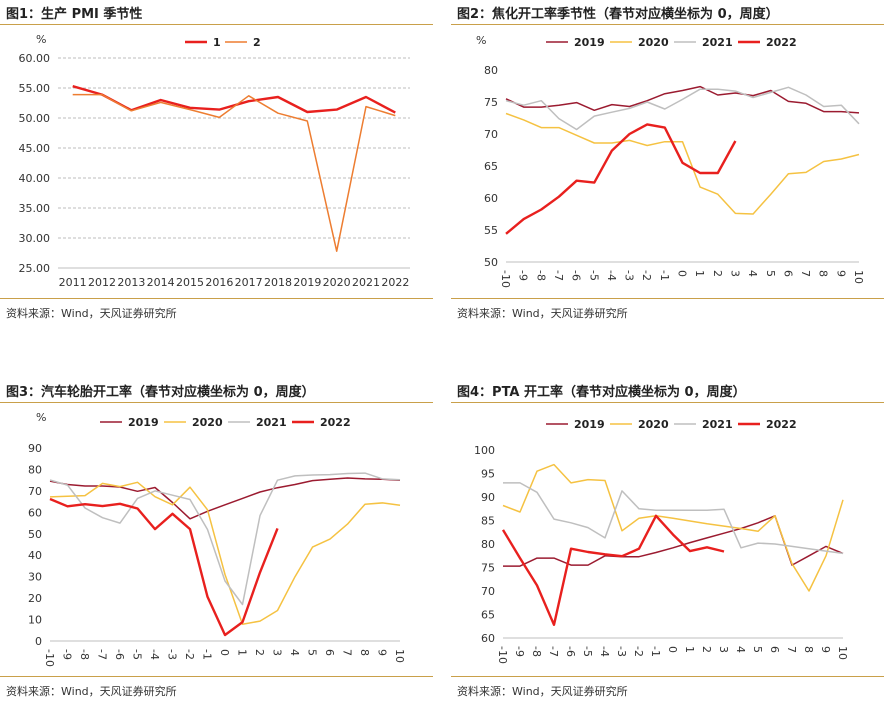  I want to click on x-tick-label: 2020, so click(337, 282).